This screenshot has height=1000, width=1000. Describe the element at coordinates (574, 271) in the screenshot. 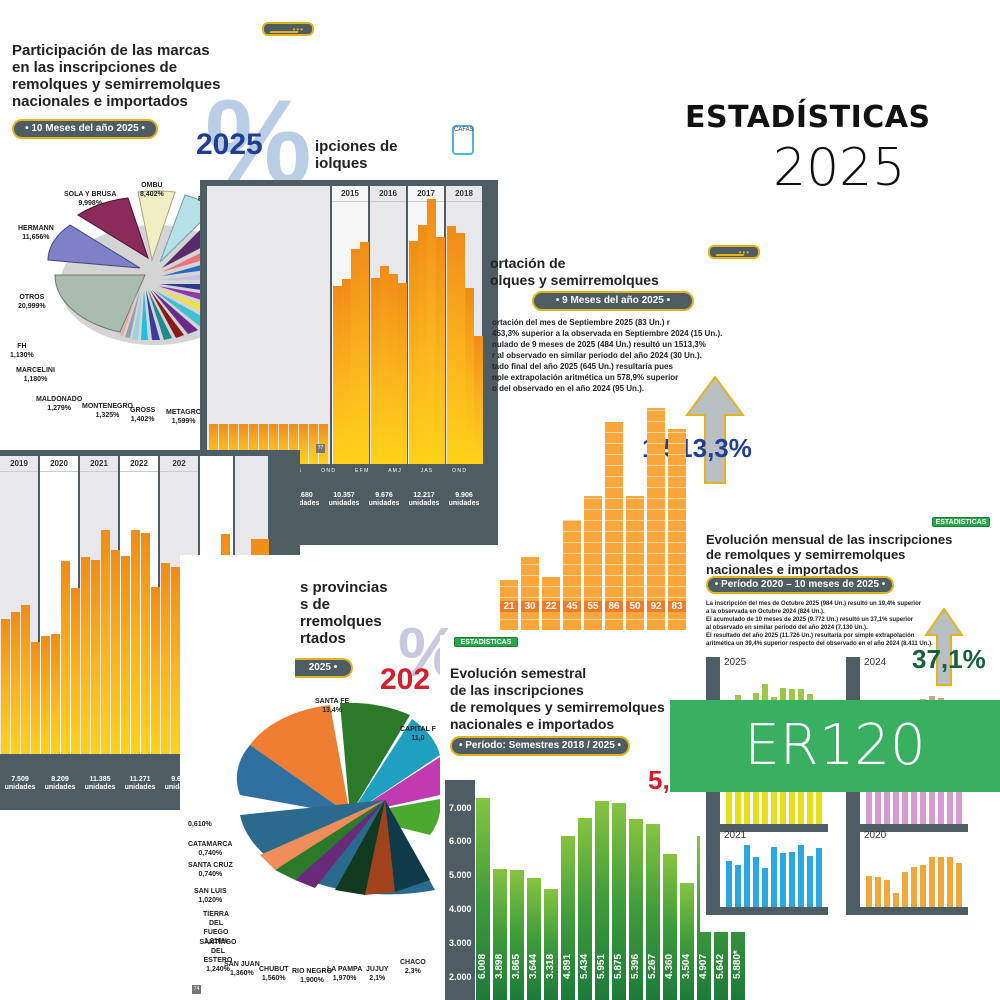

I see `export-title: ortación de olques y semirremolques` at that location.